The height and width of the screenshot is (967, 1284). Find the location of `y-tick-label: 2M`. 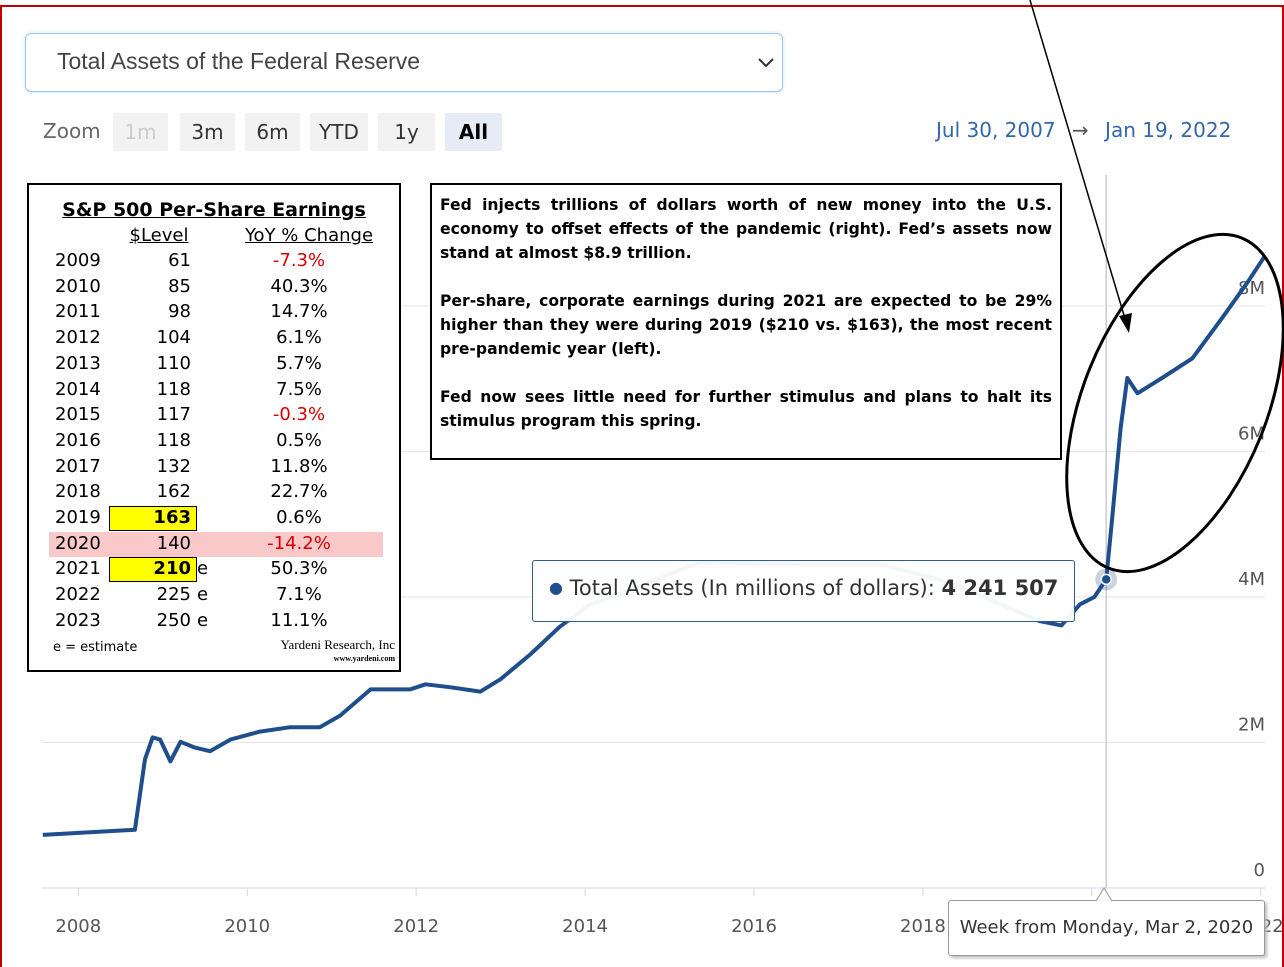

y-tick-label: 2M is located at coordinates (1251, 724).